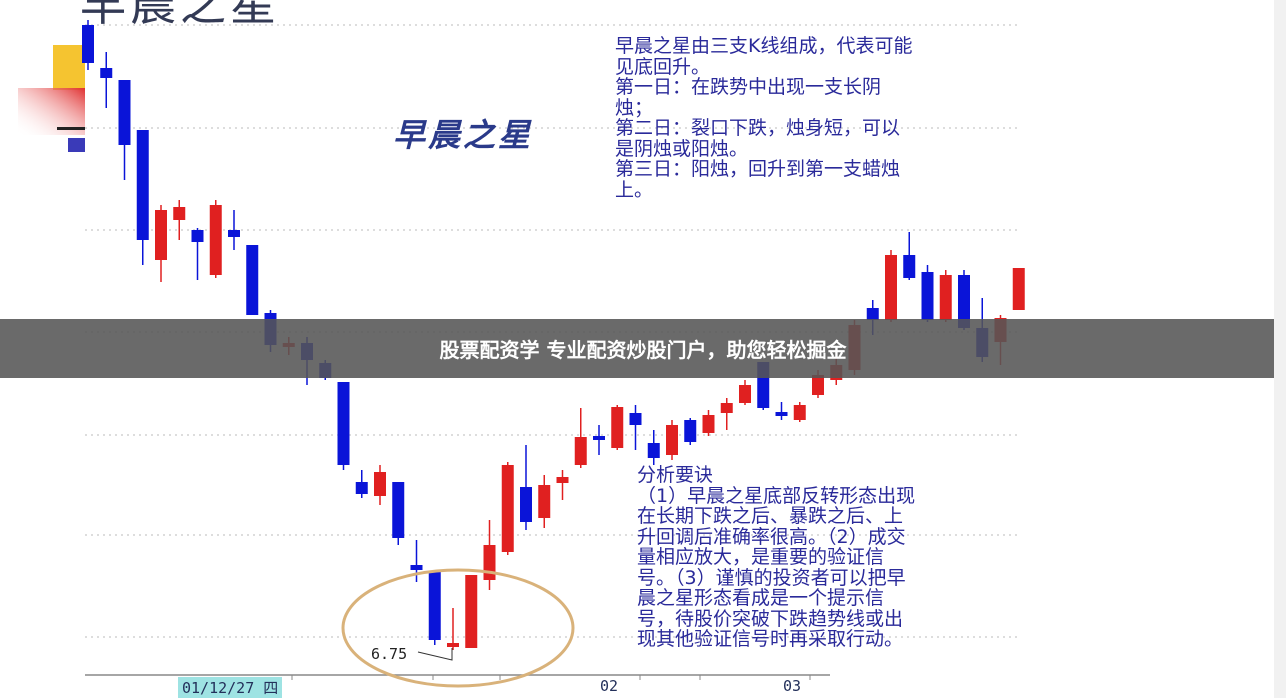 Image resolution: width=1286 pixels, height=698 pixels. Describe the element at coordinates (1280, 349) in the screenshot. I see `scrollbar` at that location.